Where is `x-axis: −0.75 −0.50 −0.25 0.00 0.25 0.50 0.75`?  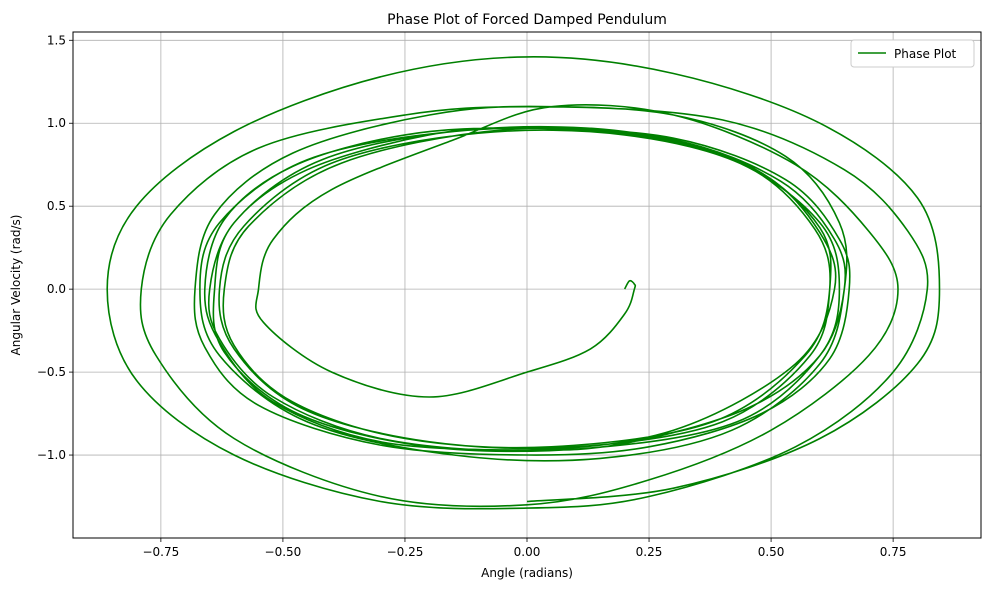
x-axis: −0.75 −0.50 −0.25 0.00 0.25 0.50 0.75 is located at coordinates (524, 548).